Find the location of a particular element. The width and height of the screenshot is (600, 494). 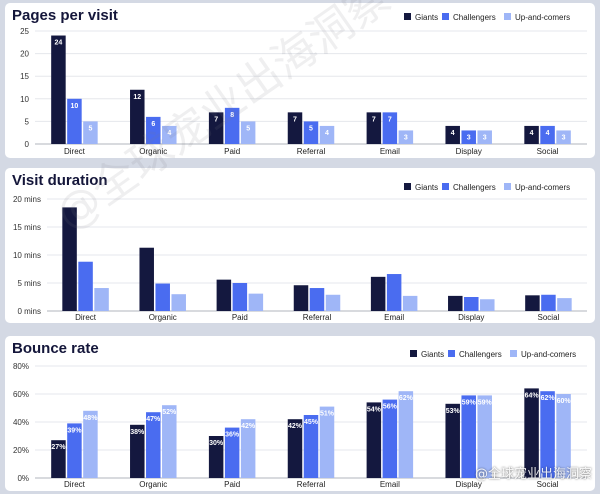

category-label-email: Email is located at coordinates (390, 484).